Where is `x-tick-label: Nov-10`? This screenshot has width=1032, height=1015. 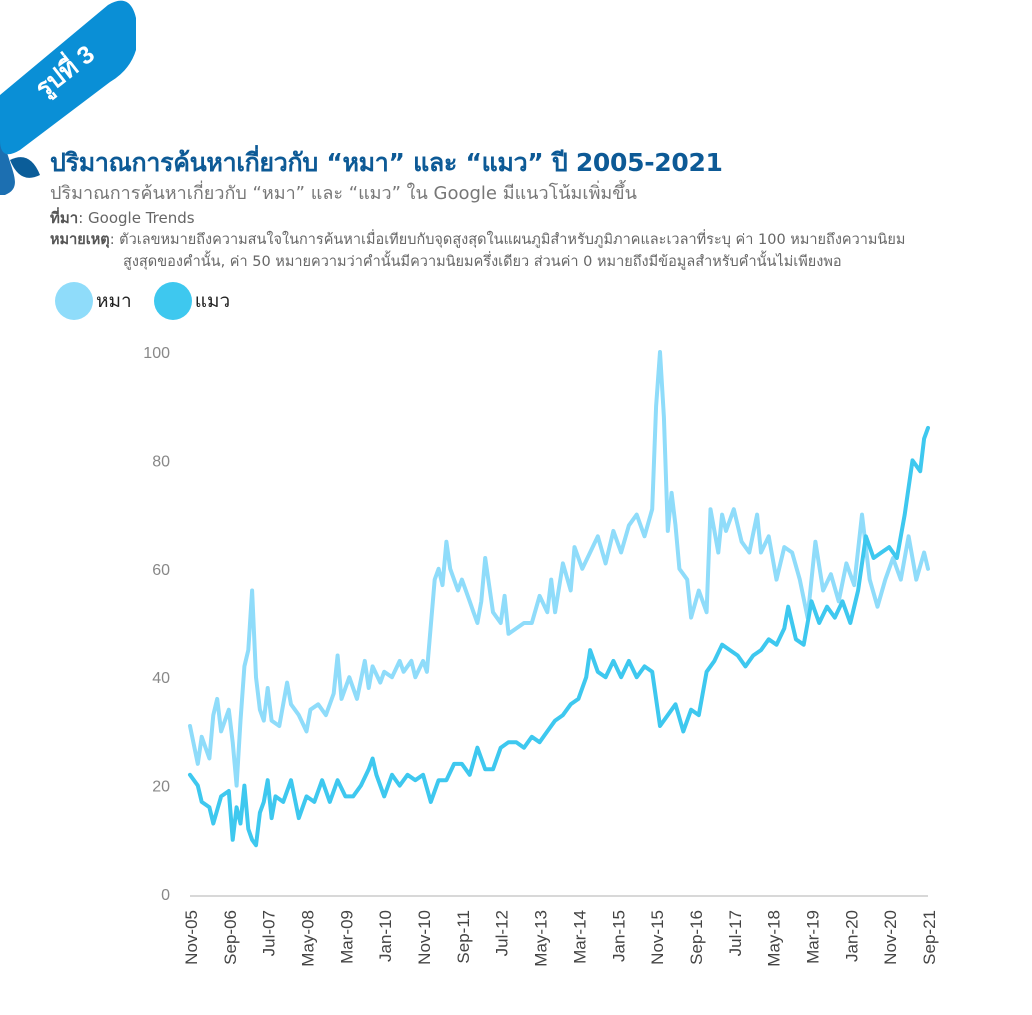 x-tick-label: Nov-10 is located at coordinates (424, 937).